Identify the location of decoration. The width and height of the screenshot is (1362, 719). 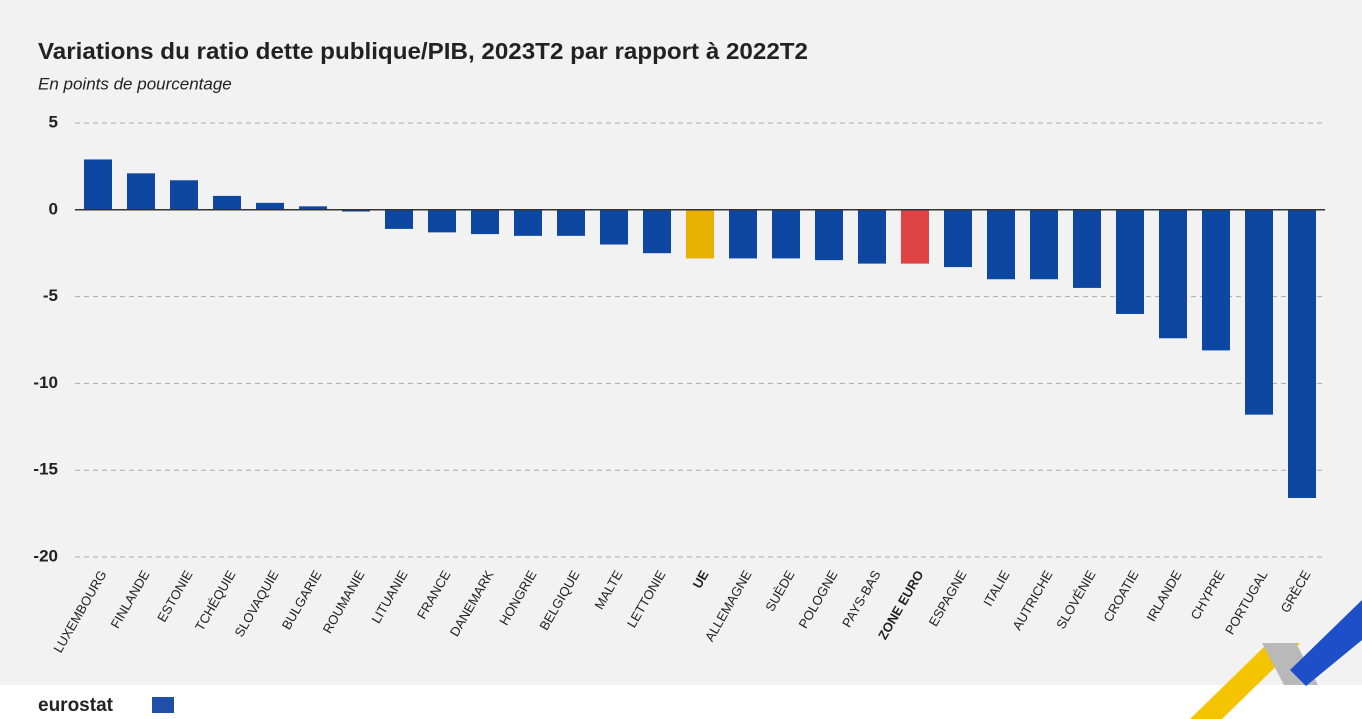
(1276, 659).